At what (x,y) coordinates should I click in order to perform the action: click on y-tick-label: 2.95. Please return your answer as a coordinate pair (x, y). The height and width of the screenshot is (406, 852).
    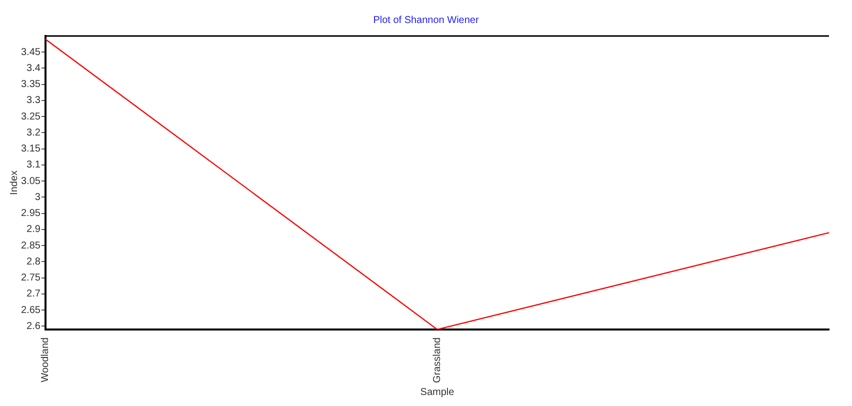
    Looking at the image, I should click on (30, 214).